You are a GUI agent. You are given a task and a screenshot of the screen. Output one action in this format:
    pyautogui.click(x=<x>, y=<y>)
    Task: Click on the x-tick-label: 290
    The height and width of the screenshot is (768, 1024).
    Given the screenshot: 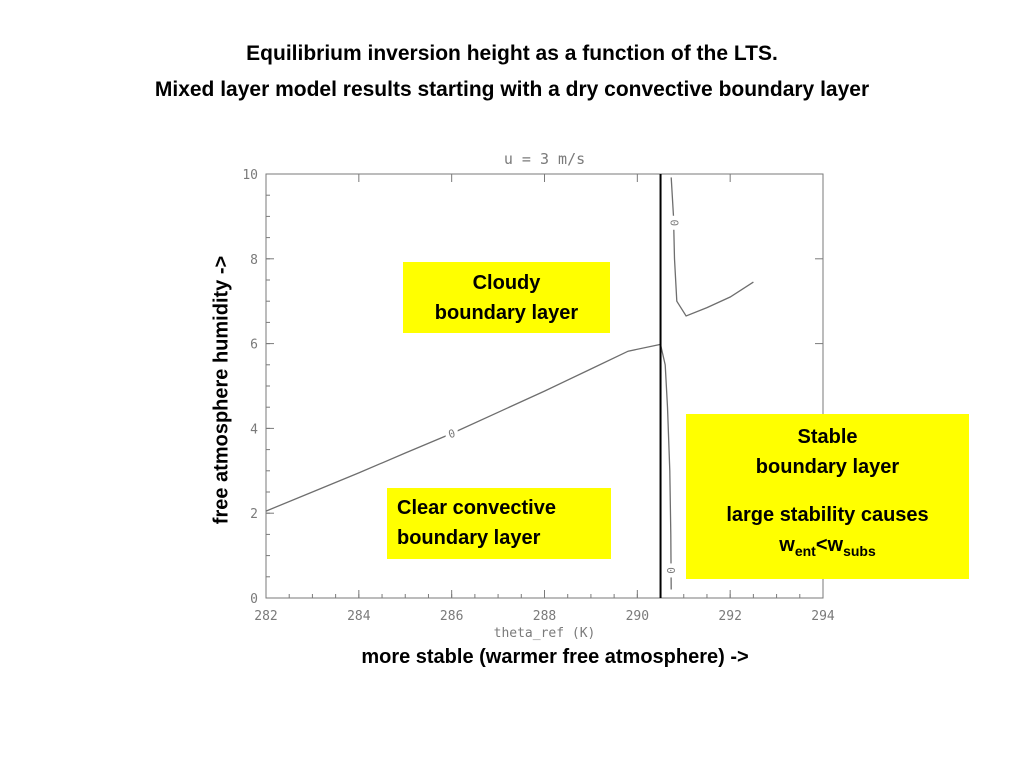 What is the action you would take?
    pyautogui.click(x=637, y=616)
    